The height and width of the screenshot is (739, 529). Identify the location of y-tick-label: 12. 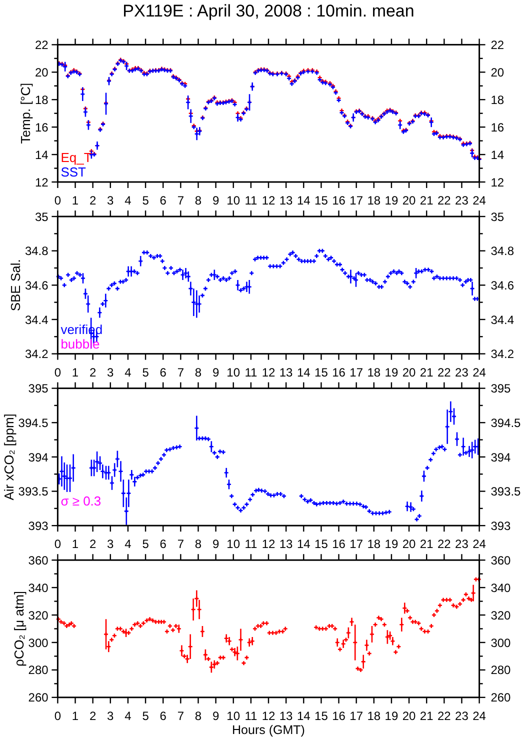
(41, 182).